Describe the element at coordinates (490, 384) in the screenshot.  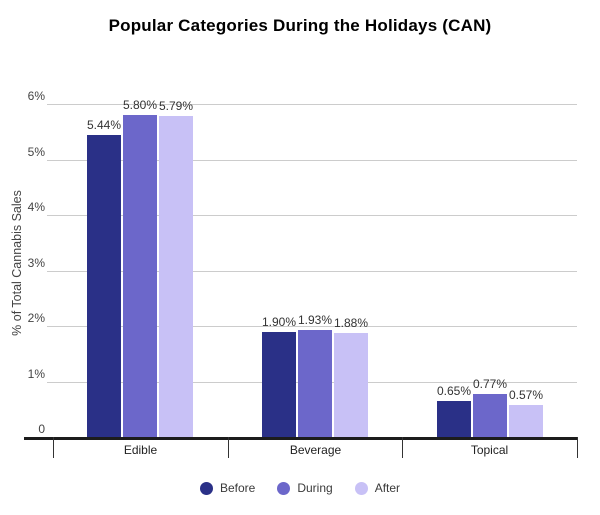
I see `bar-value-label: 0.77%` at that location.